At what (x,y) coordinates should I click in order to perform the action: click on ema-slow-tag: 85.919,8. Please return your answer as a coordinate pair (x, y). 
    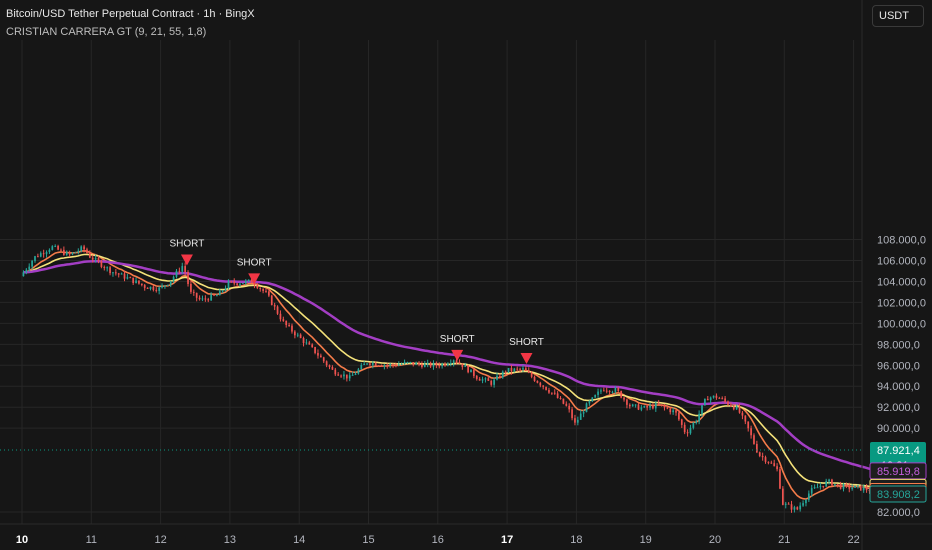
    Looking at the image, I should click on (898, 472).